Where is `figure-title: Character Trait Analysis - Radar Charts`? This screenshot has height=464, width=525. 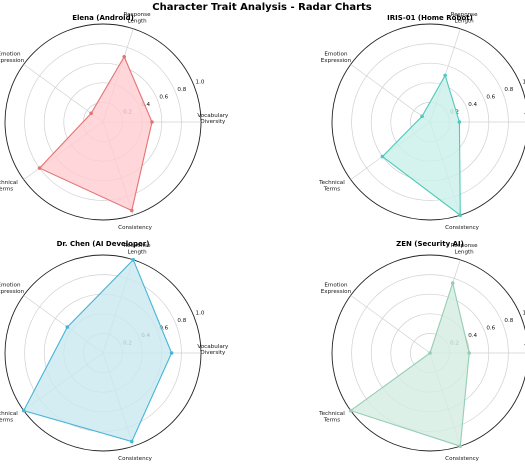 figure-title: Character Trait Analysis - Radar Charts is located at coordinates (262, 7).